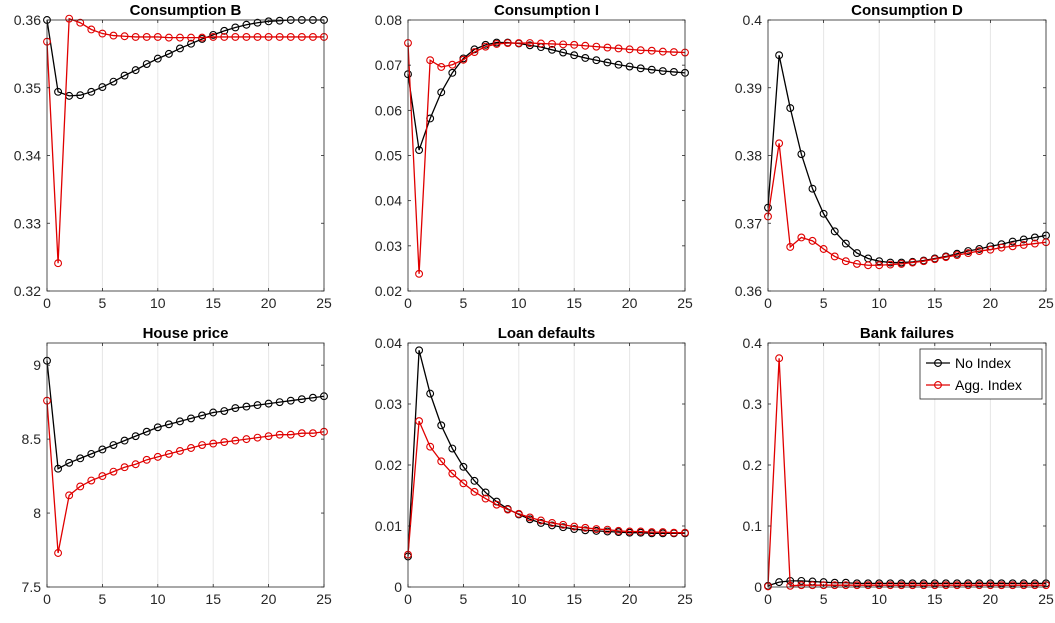  I want to click on y-tick-label: 0.37, so click(748, 223).